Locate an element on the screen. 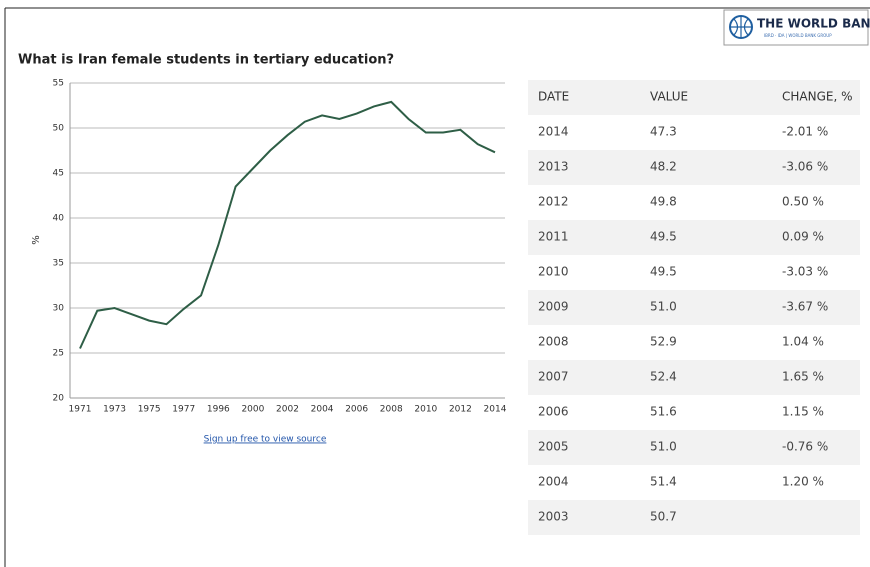 The image size is (870, 567). y-tick-label: 55 is located at coordinates (58, 84).